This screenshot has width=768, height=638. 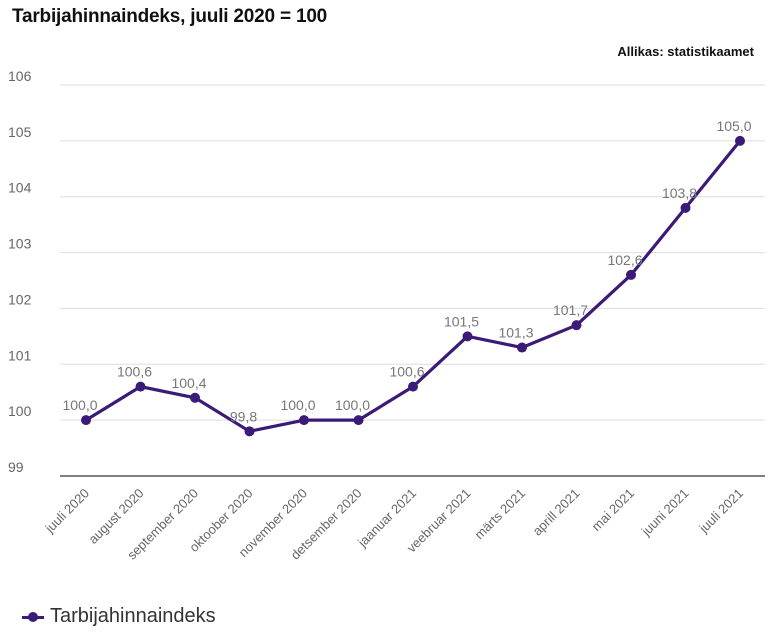 What do you see at coordinates (679, 193) in the screenshot?
I see `data-label: 103,8` at bounding box center [679, 193].